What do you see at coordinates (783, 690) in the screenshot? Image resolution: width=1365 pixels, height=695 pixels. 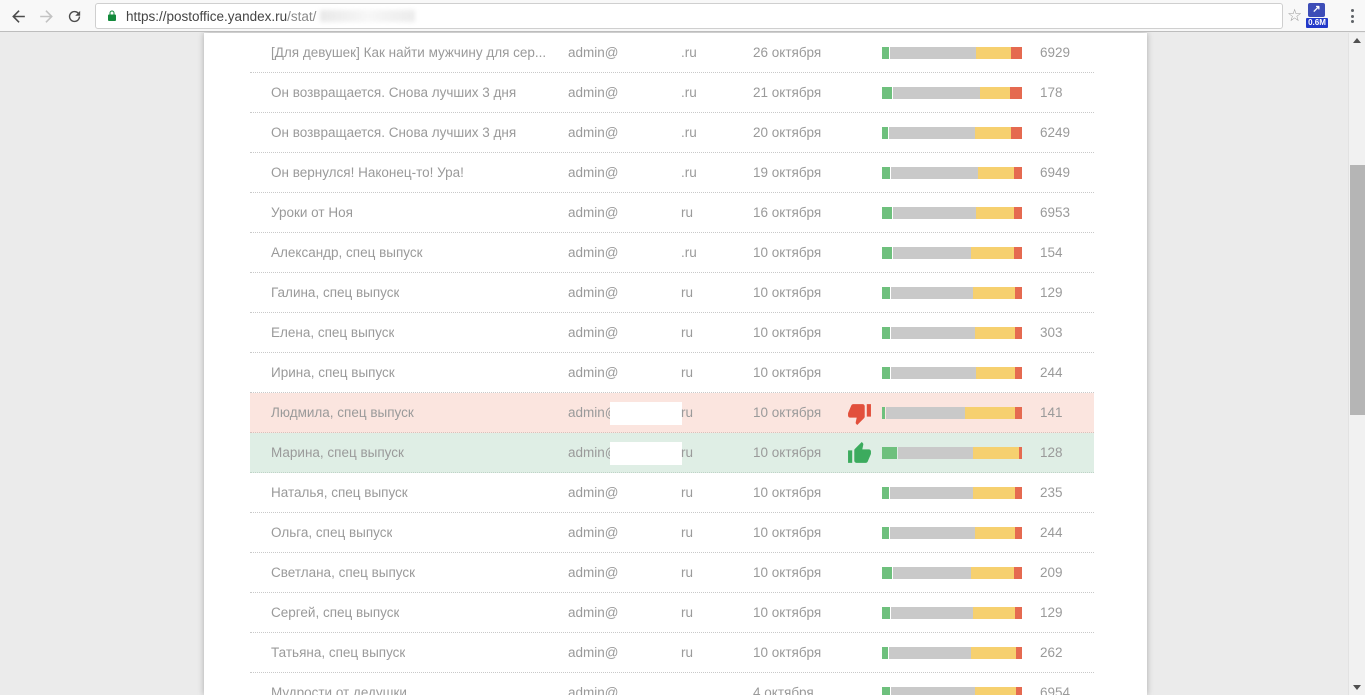 I see `send-date: 4 октября` at bounding box center [783, 690].